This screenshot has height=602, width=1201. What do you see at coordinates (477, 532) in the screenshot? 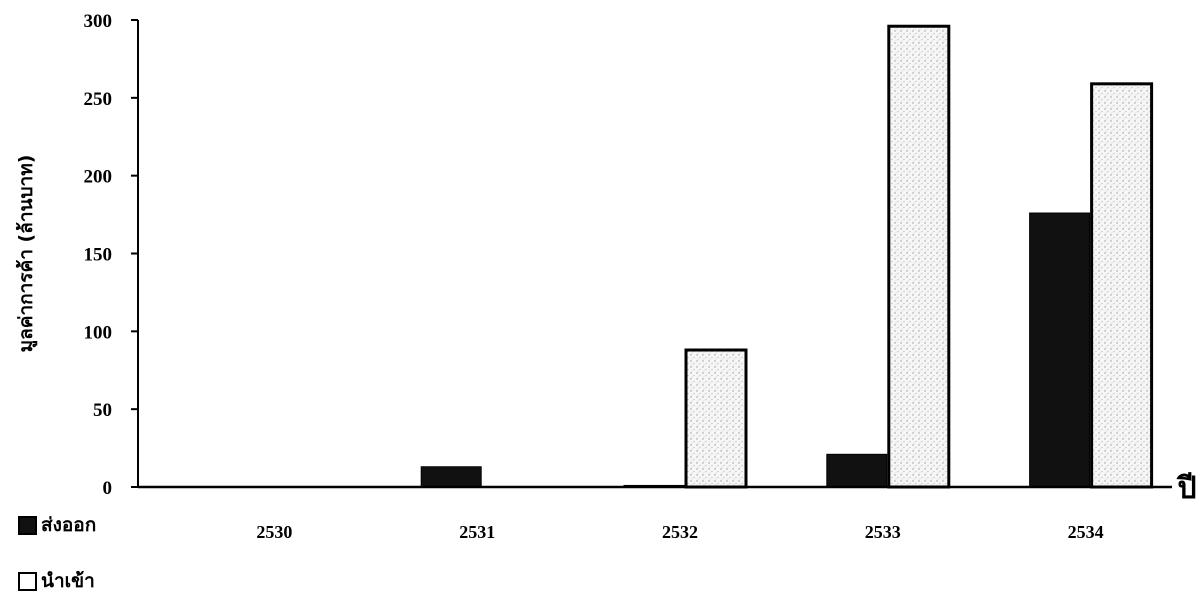
I see `x-category-label: 2531` at bounding box center [477, 532].